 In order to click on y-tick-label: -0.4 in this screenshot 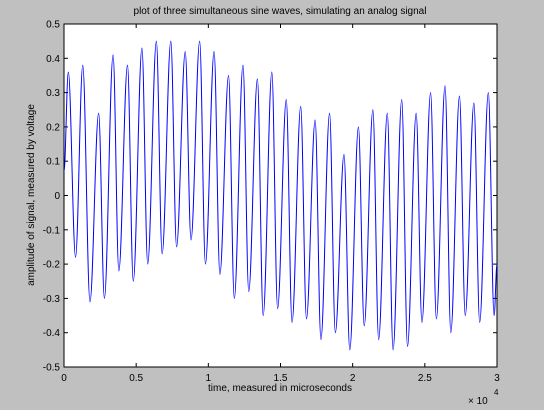, I will do `click(52, 333)`.